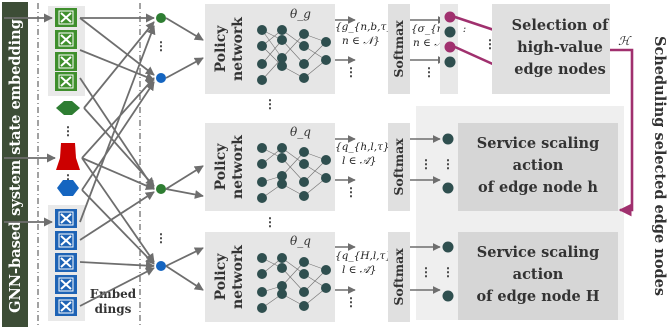  What do you see at coordinates (161, 142) in the screenshot?
I see `embedding-nodes: ⋮ ⋮` at bounding box center [161, 142].